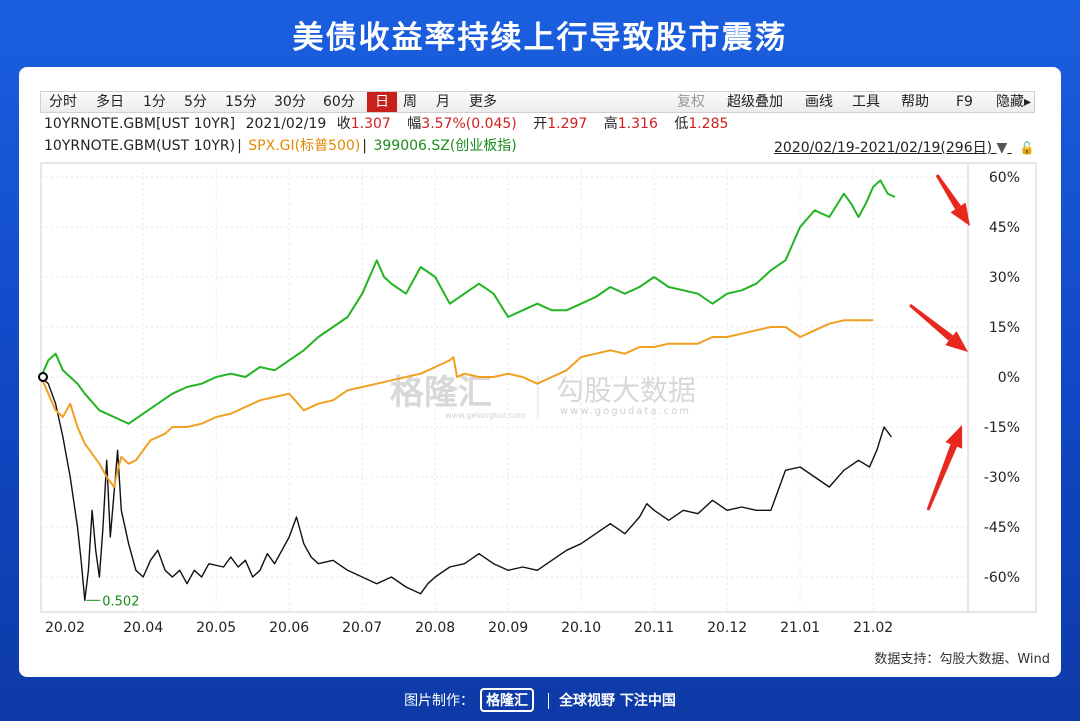 The height and width of the screenshot is (721, 1080). I want to click on open-value: 1.297, so click(567, 124).